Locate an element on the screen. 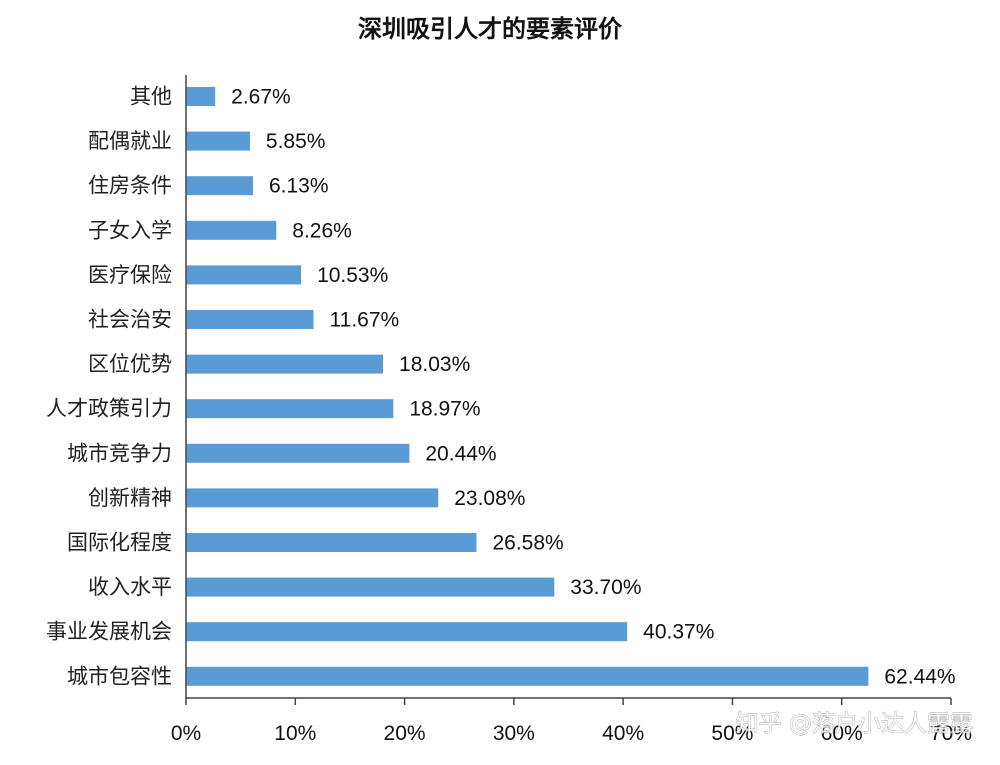  data-label-11: 33.70% is located at coordinates (605, 587).